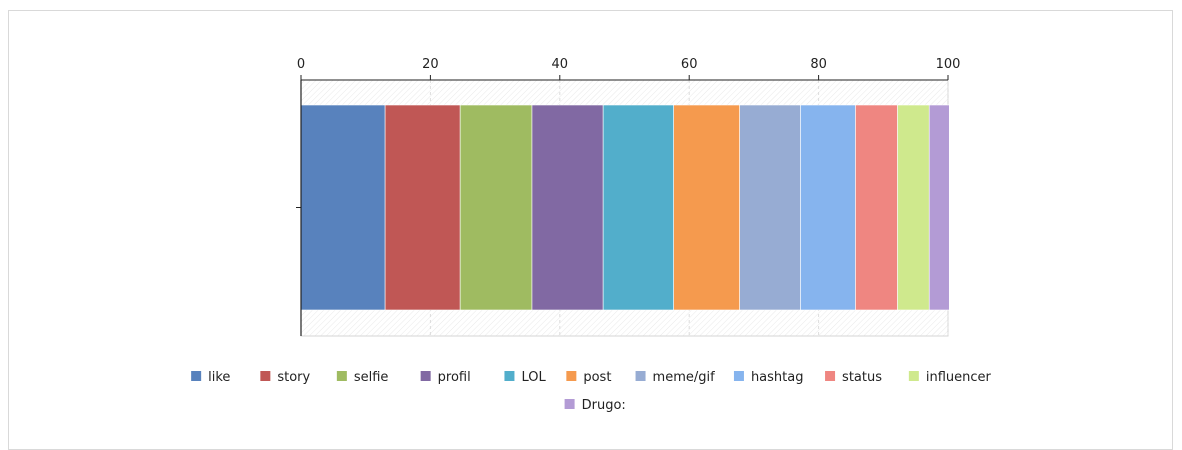 The height and width of the screenshot is (450, 1182). Describe the element at coordinates (597, 377) in the screenshot. I see `legend-label: post` at that location.